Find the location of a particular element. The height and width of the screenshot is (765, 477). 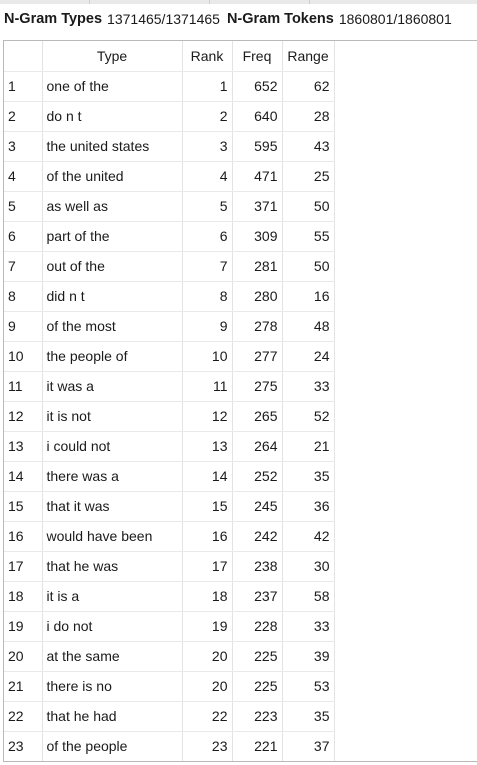

table-row: 2 do n t 2 640 28 is located at coordinates (169, 116).